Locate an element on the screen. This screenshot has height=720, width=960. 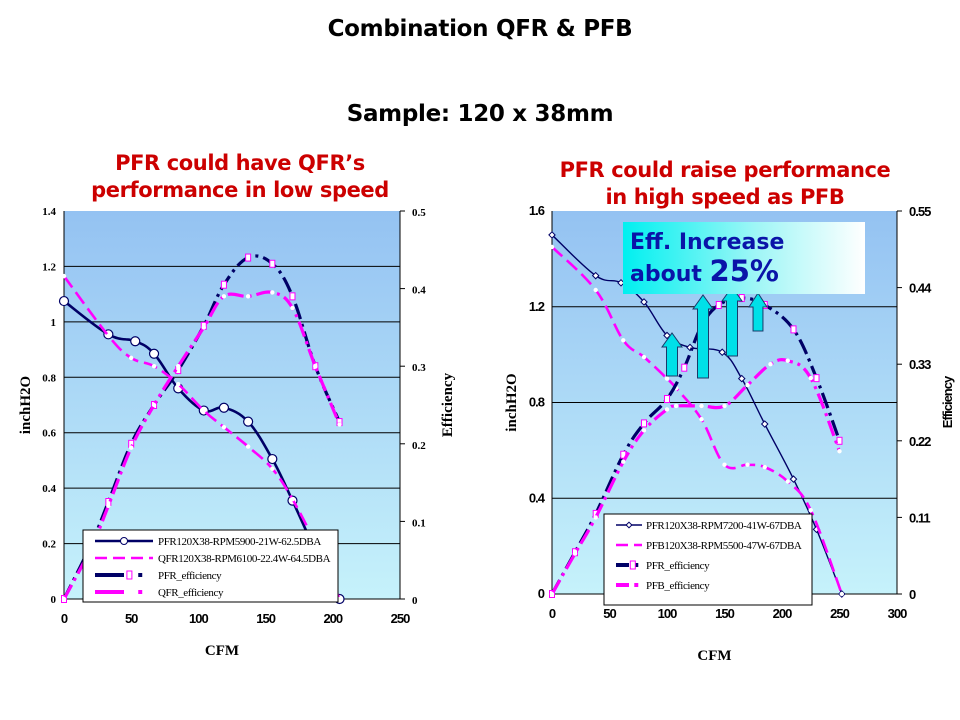
x-tick-label: 200 is located at coordinates (332, 618).